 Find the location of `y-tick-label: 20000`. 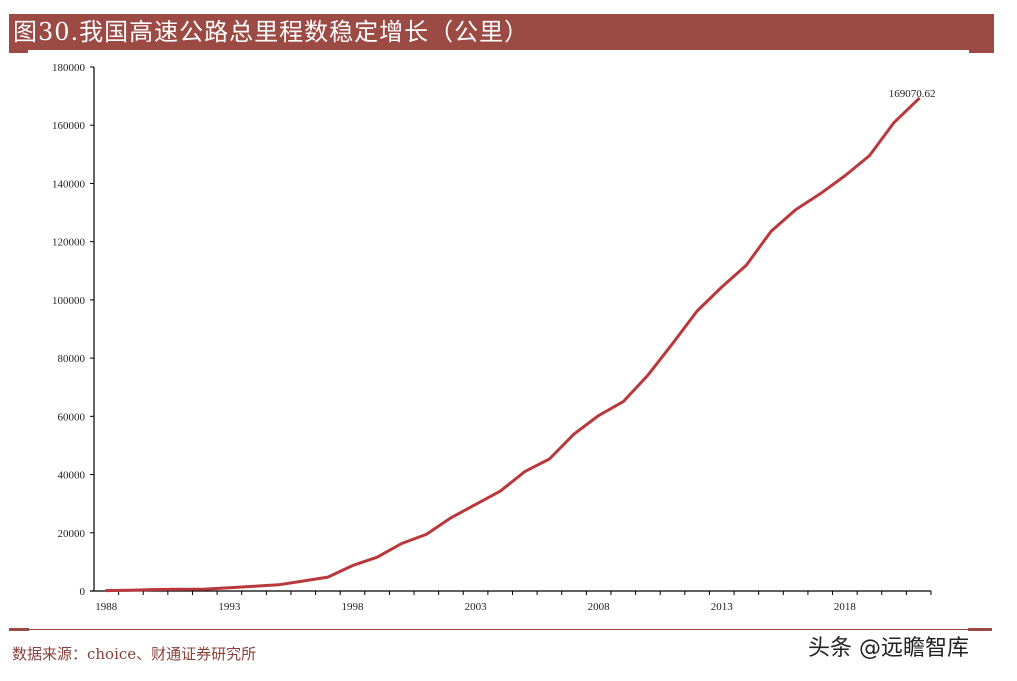

y-tick-label: 20000 is located at coordinates (72, 534).